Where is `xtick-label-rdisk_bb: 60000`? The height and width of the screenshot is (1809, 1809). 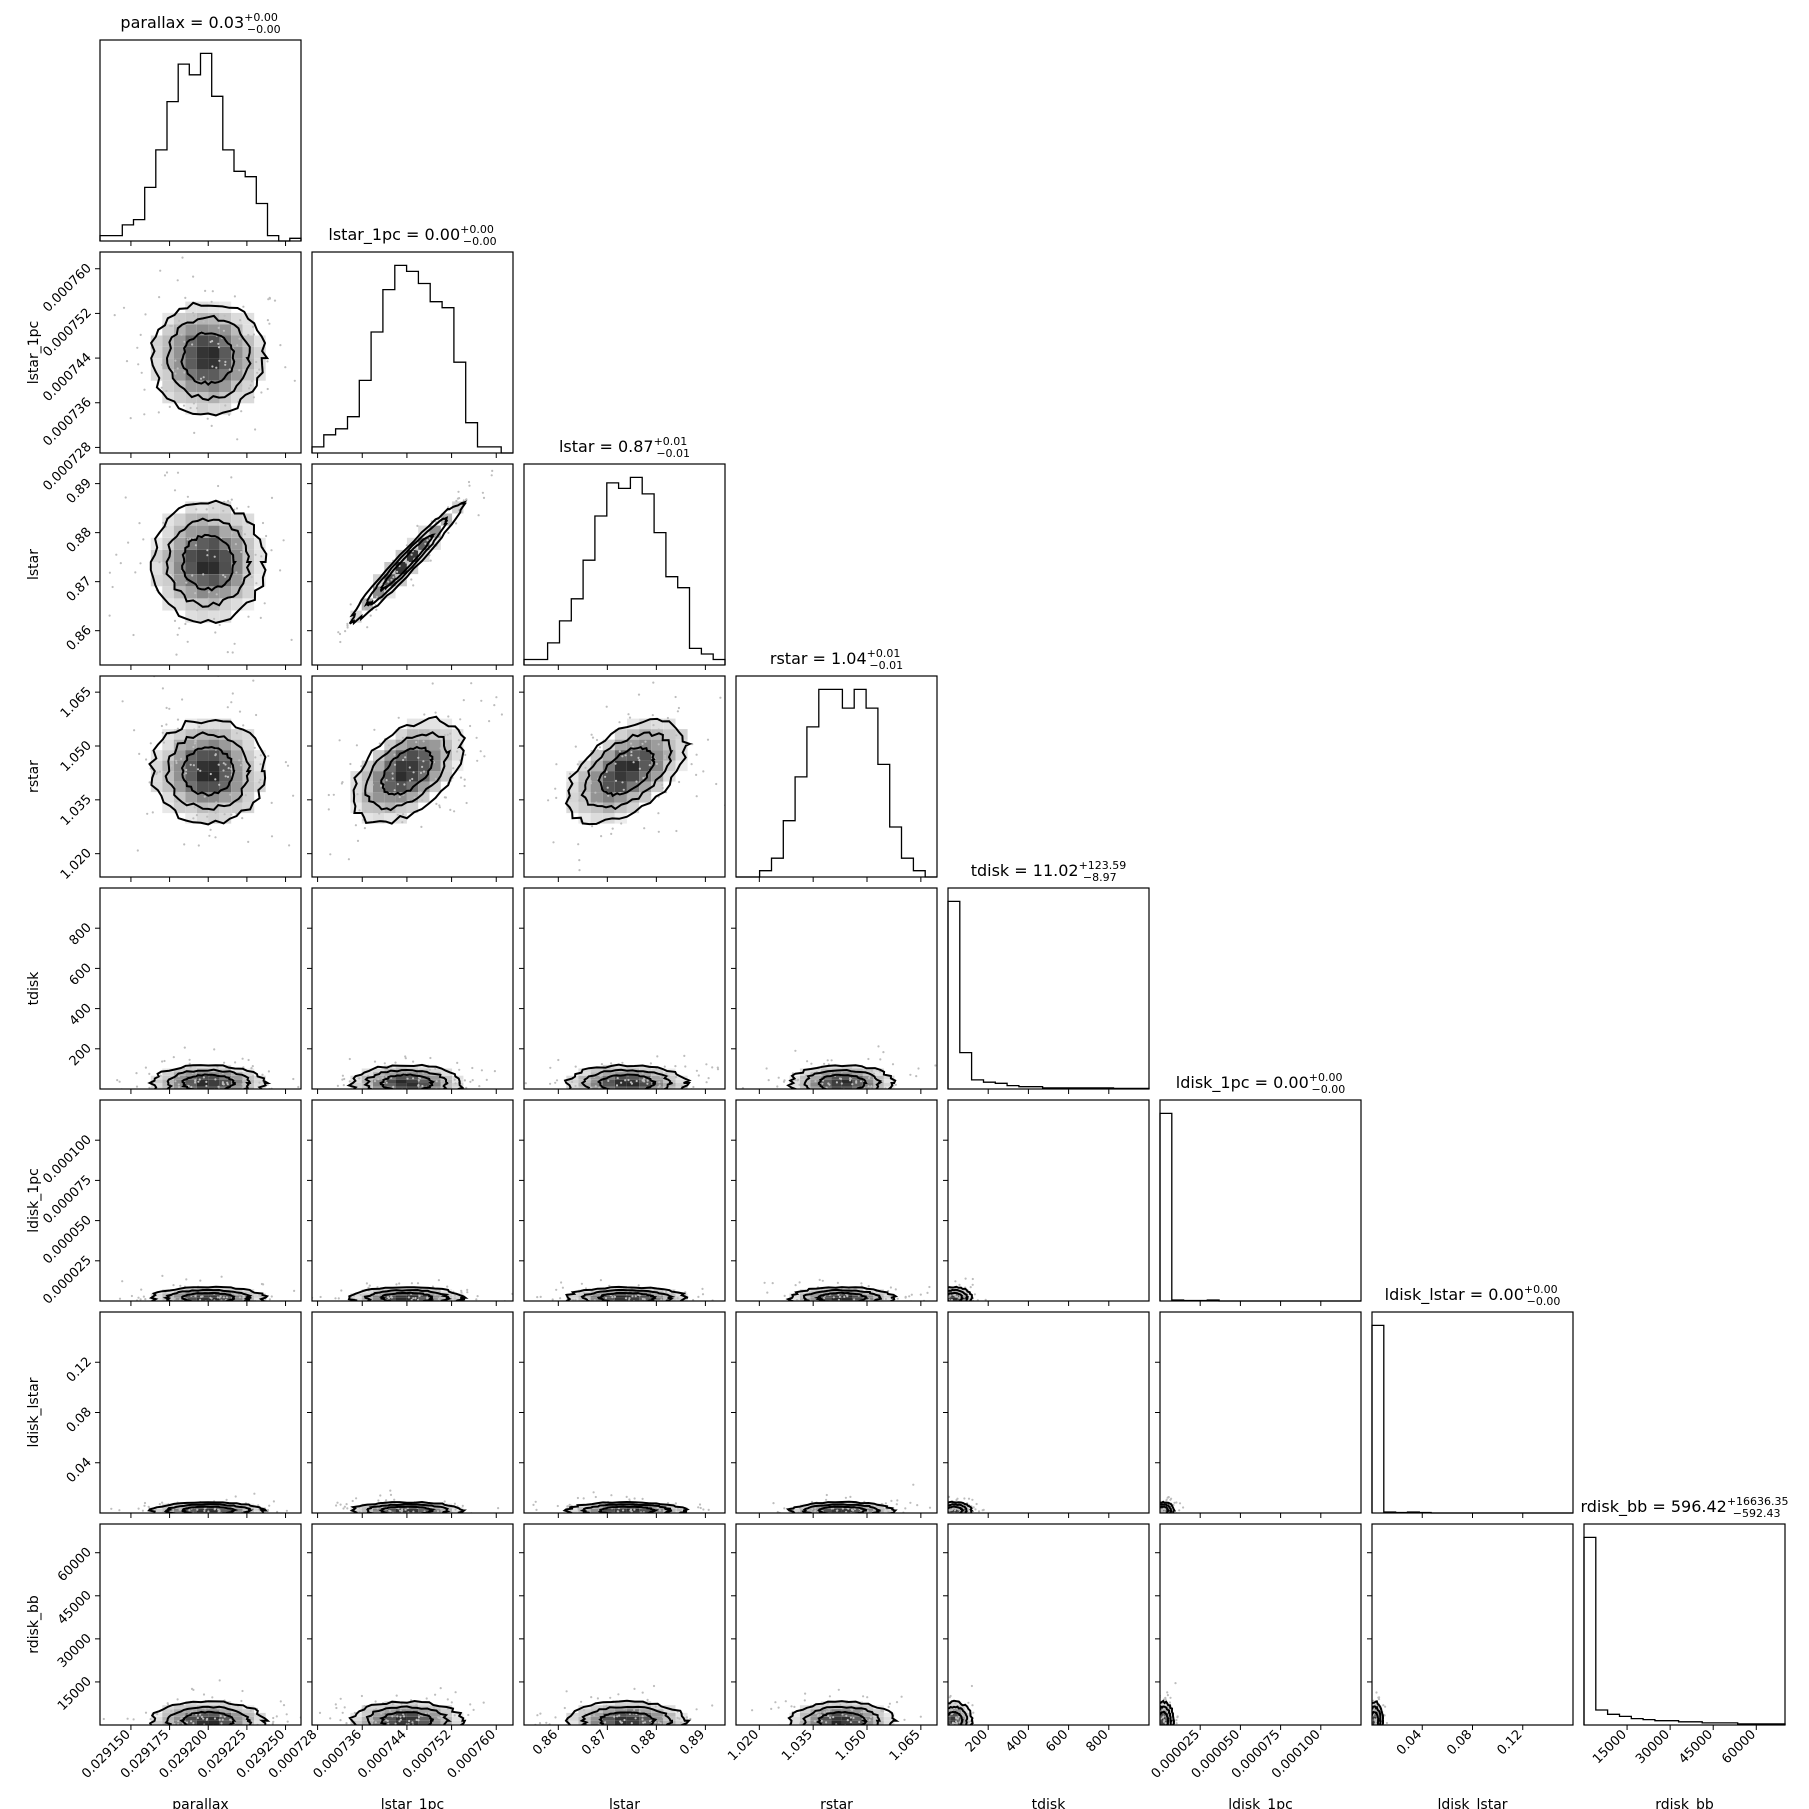
xtick-label-rdisk_bb: 60000 is located at coordinates (1739, 1747).